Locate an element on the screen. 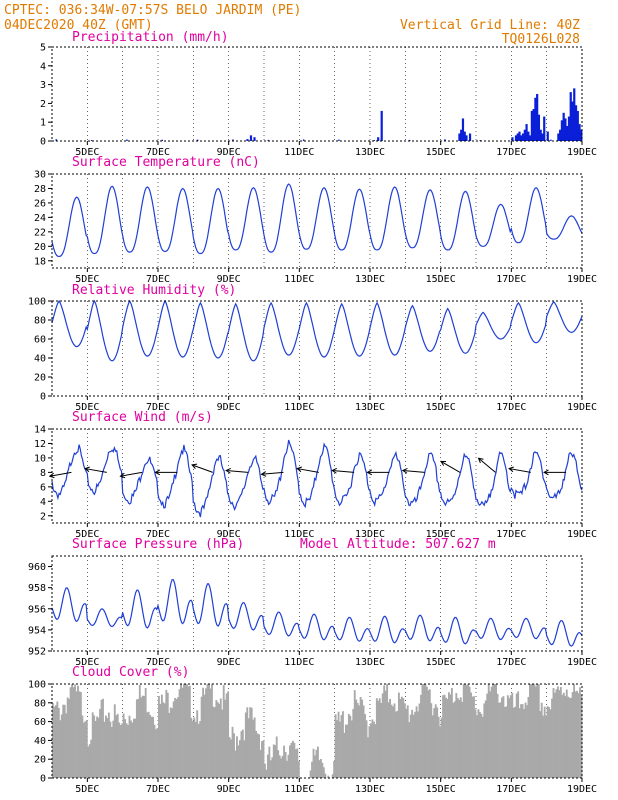 The image size is (618, 800). temp-xtick-label: 7DEC is located at coordinates (158, 279).